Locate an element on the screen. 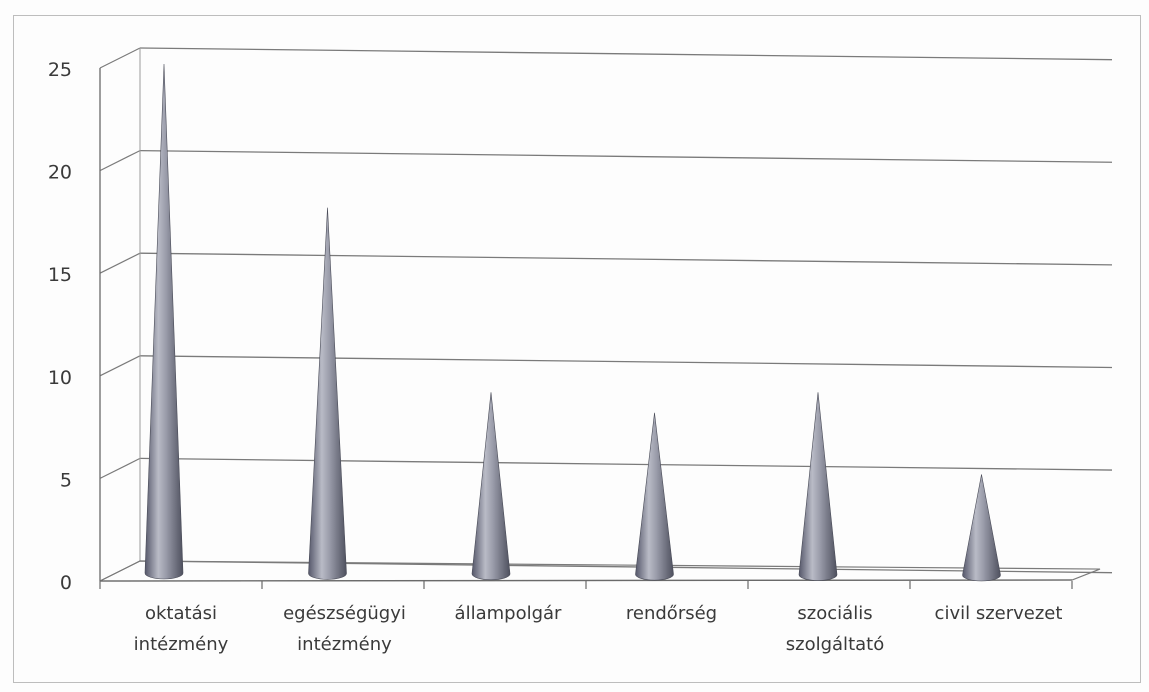 The height and width of the screenshot is (692, 1149). x-category-label: civil szervezet is located at coordinates (999, 613).